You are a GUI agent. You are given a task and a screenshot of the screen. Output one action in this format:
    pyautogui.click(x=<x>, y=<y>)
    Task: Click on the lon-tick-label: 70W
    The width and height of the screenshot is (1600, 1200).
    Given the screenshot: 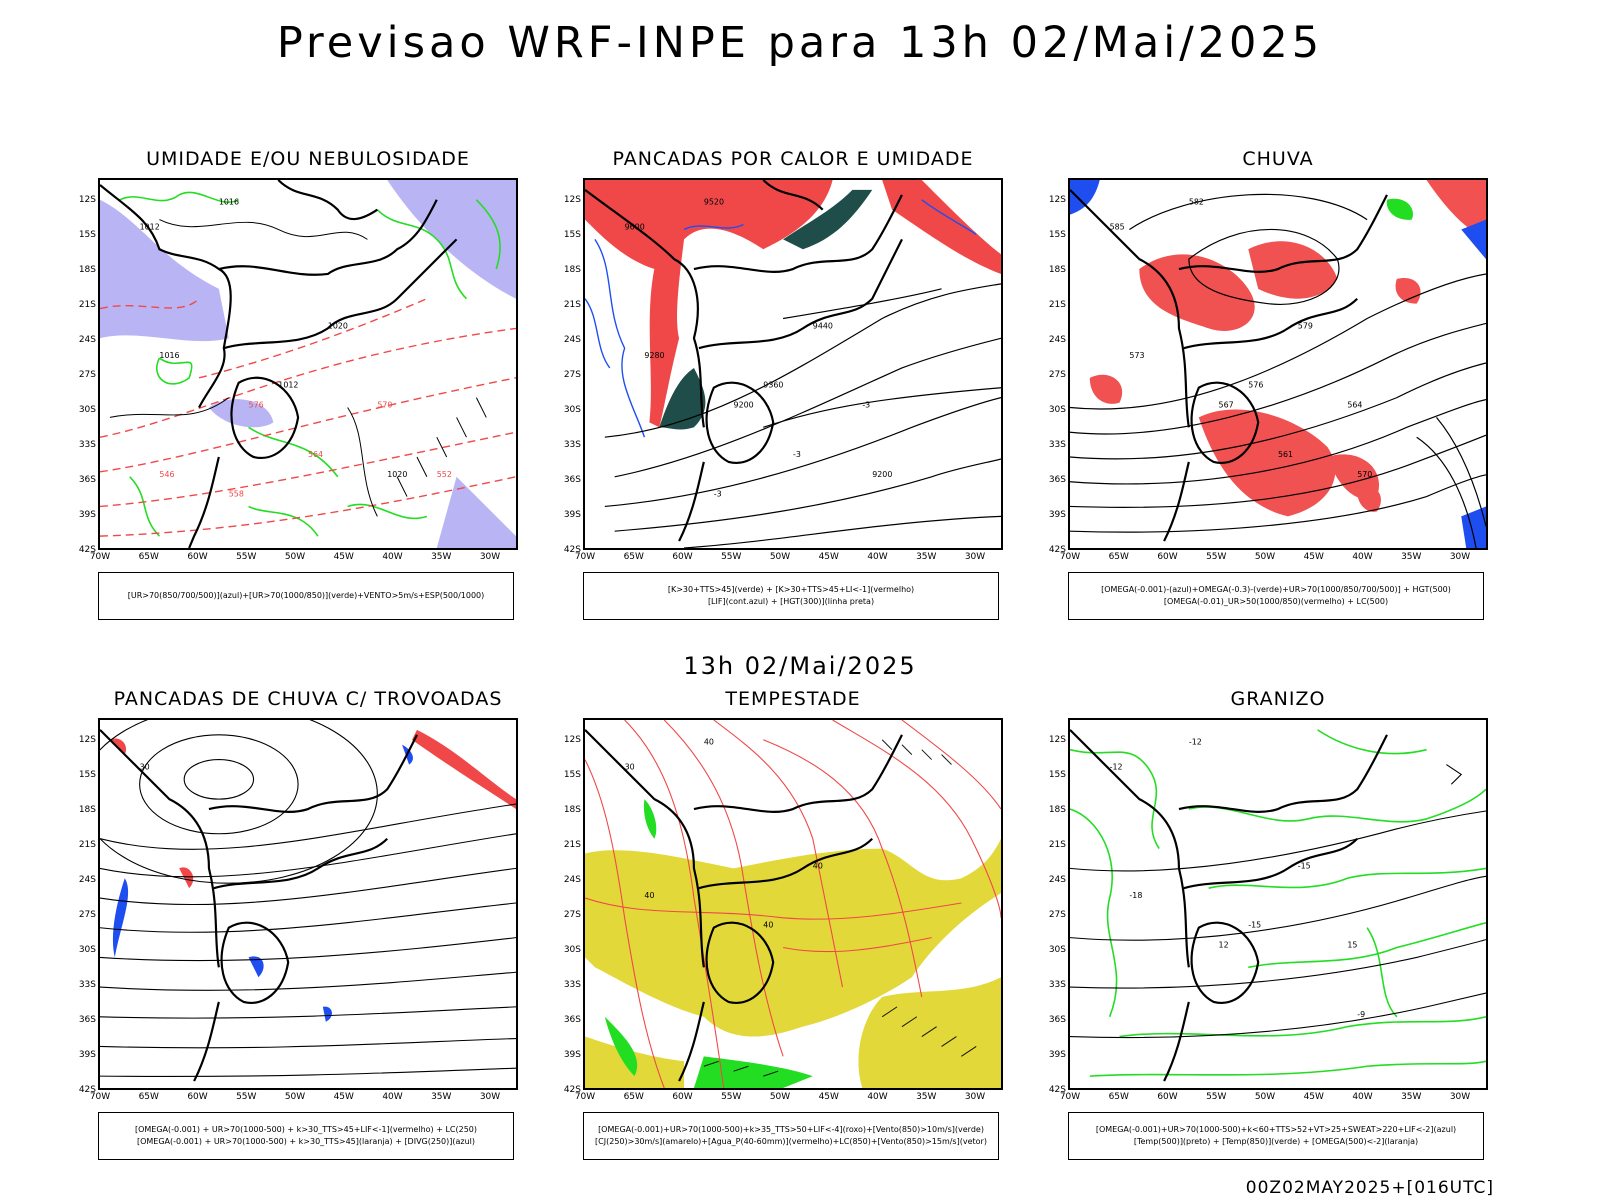 What is the action you would take?
    pyautogui.click(x=1070, y=1097)
    